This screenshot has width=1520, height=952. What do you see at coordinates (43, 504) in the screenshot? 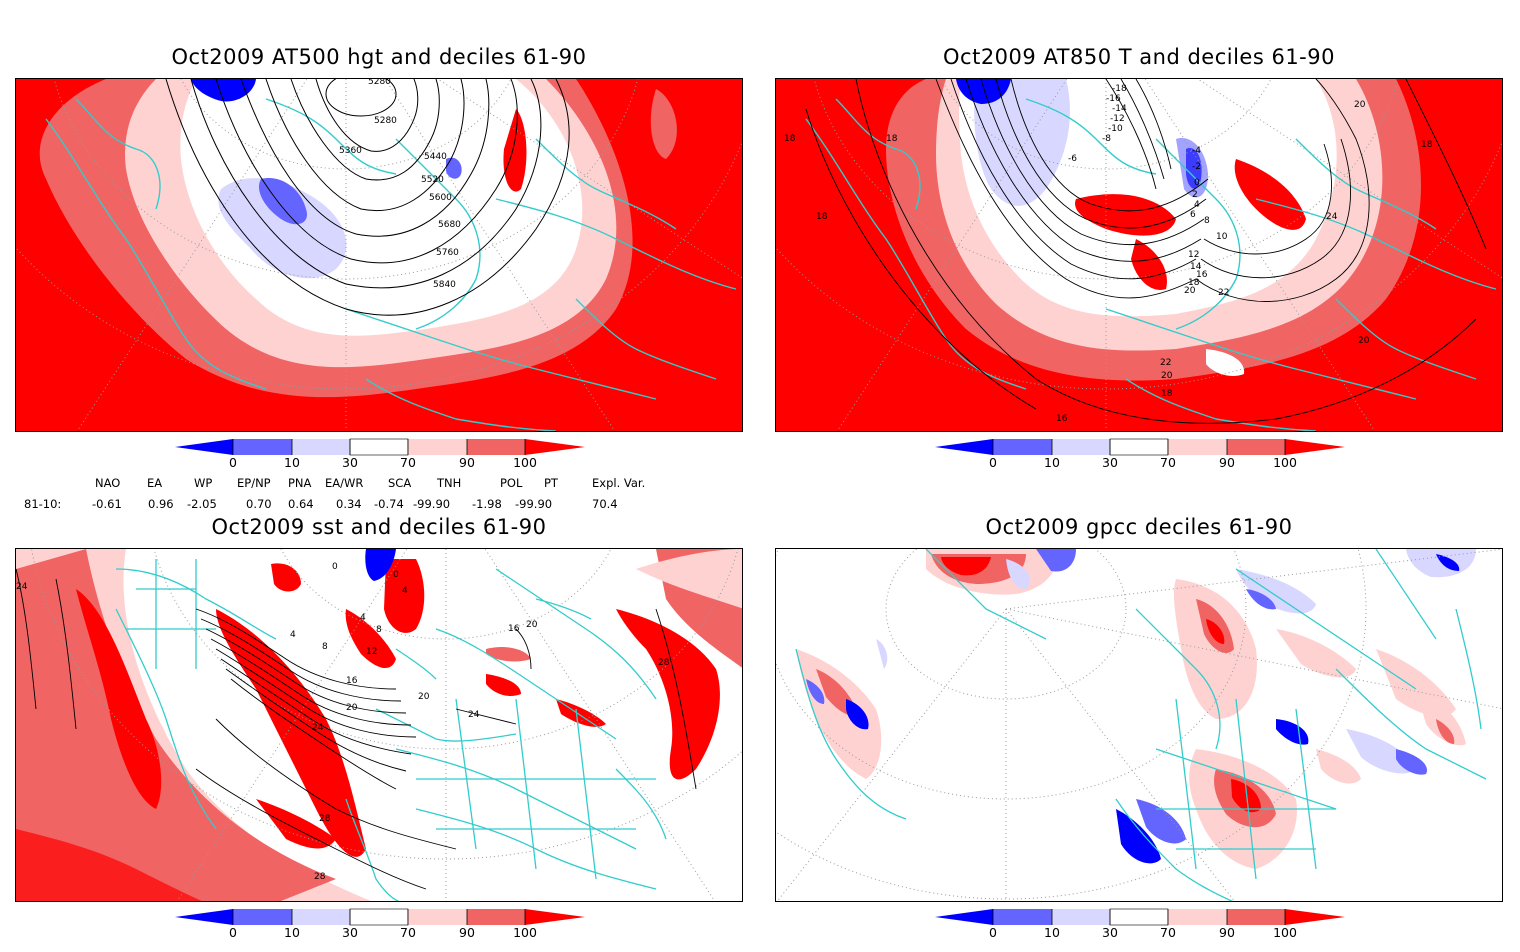
I see `index-row-label: 81-10:` at bounding box center [43, 504].